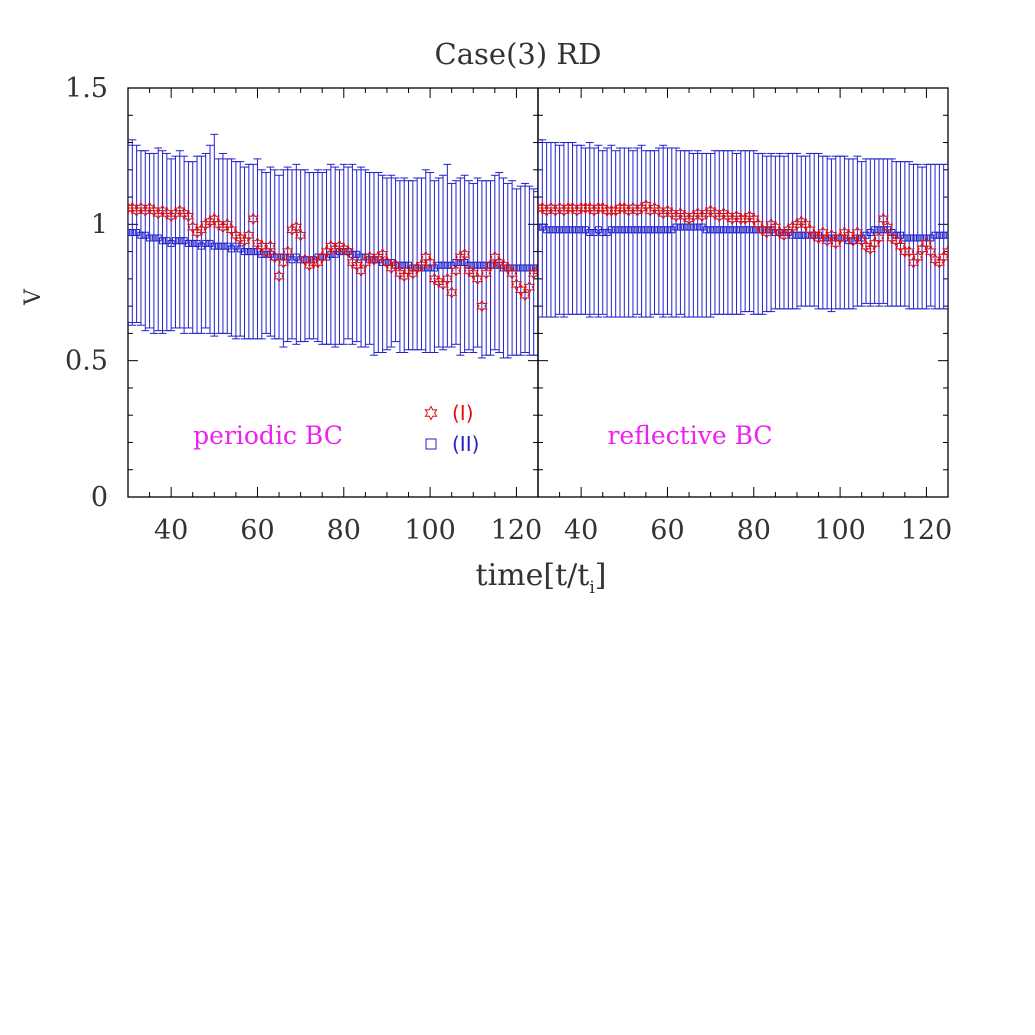 The image size is (1035, 1035). I want to click on legend-label-series-2: (II), so click(465, 444).